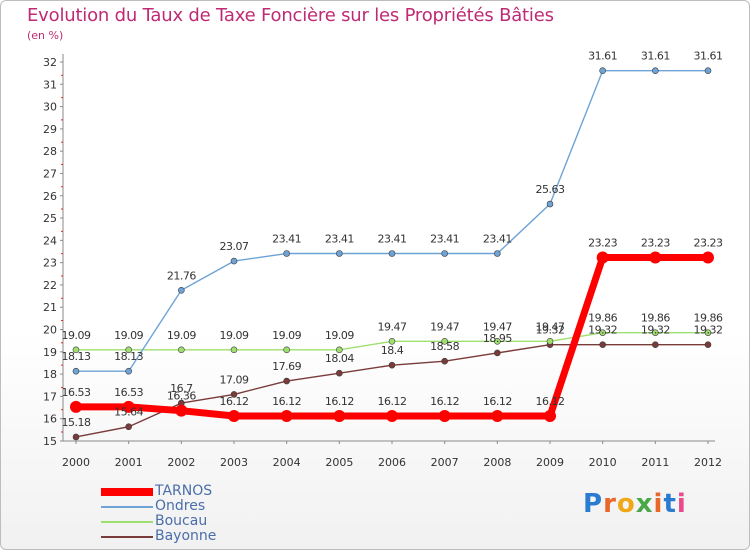 This screenshot has height=550, width=750. I want to click on x-tick-label: 2005, so click(339, 462).